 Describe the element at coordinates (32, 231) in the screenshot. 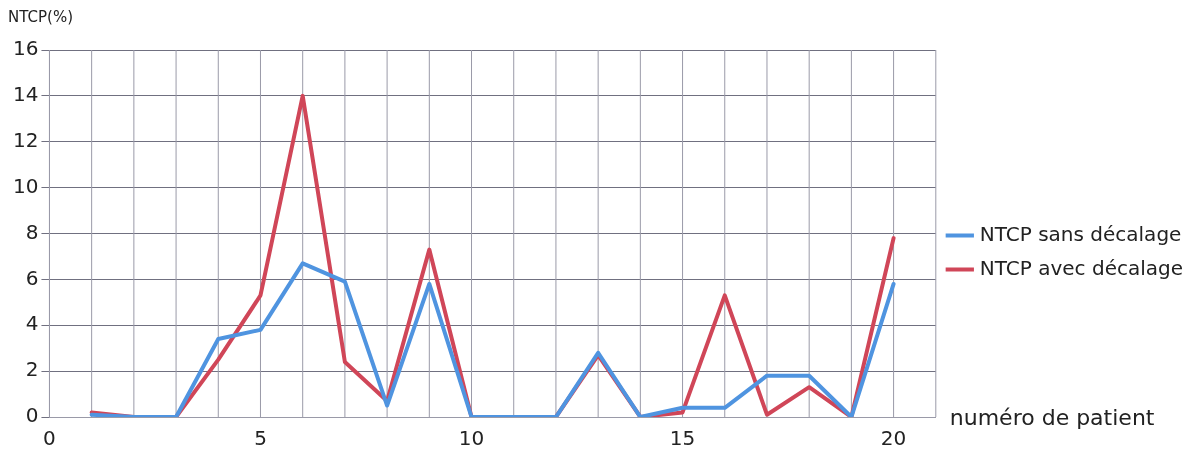

I see `y-tick-label: 8` at that location.